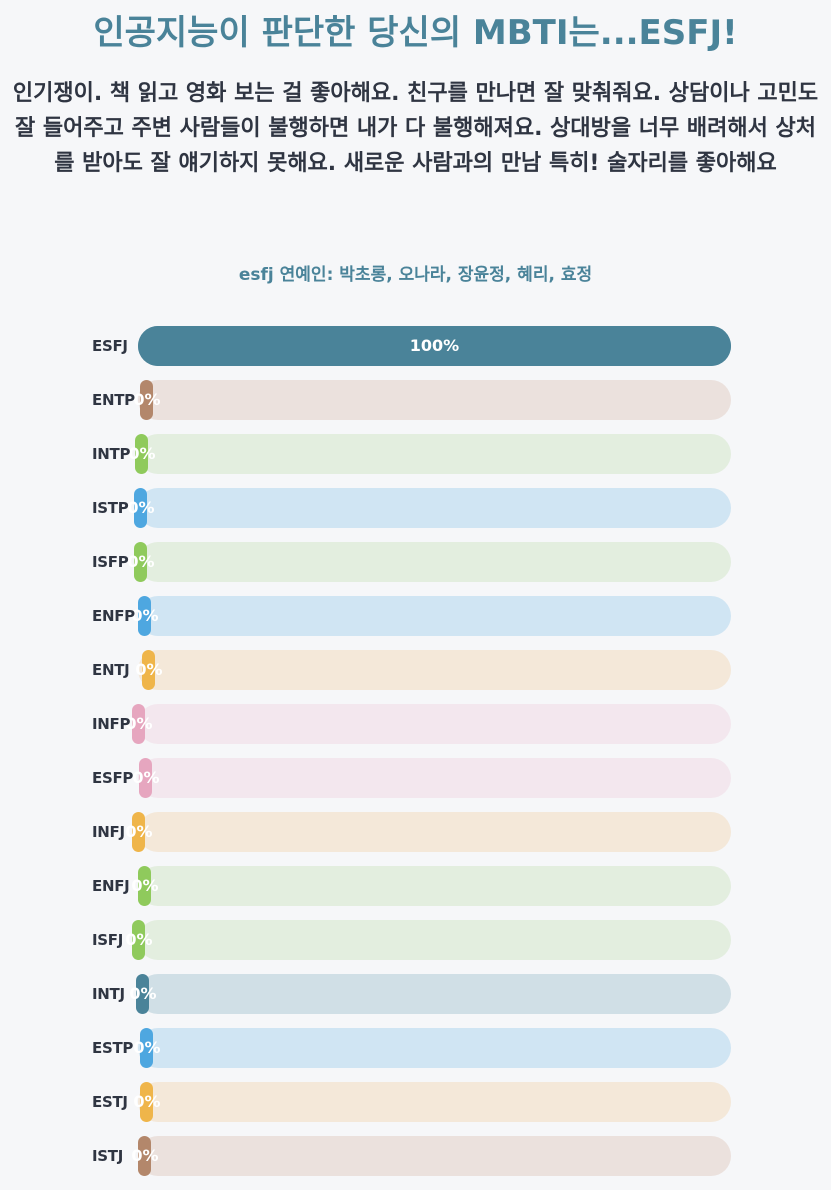  I want to click on bar-infj, so click(138, 832).